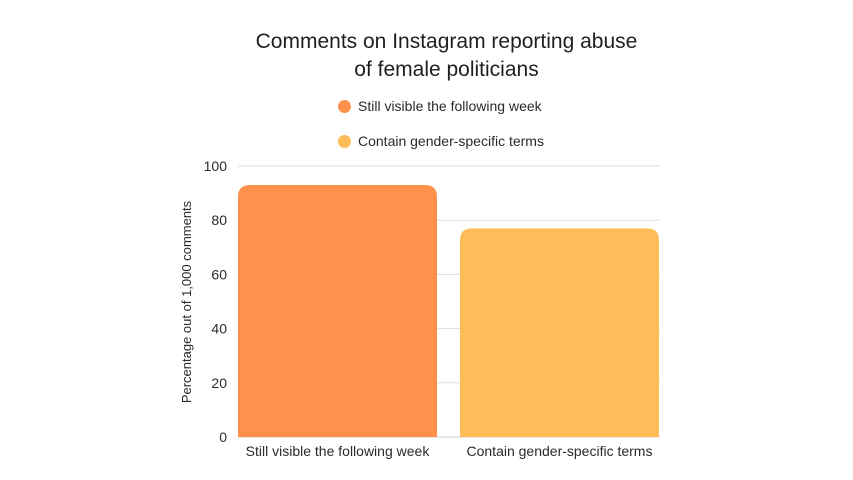 This screenshot has height=480, width=853. I want to click on x-category-label: Contain gender-specific terms, so click(560, 451).